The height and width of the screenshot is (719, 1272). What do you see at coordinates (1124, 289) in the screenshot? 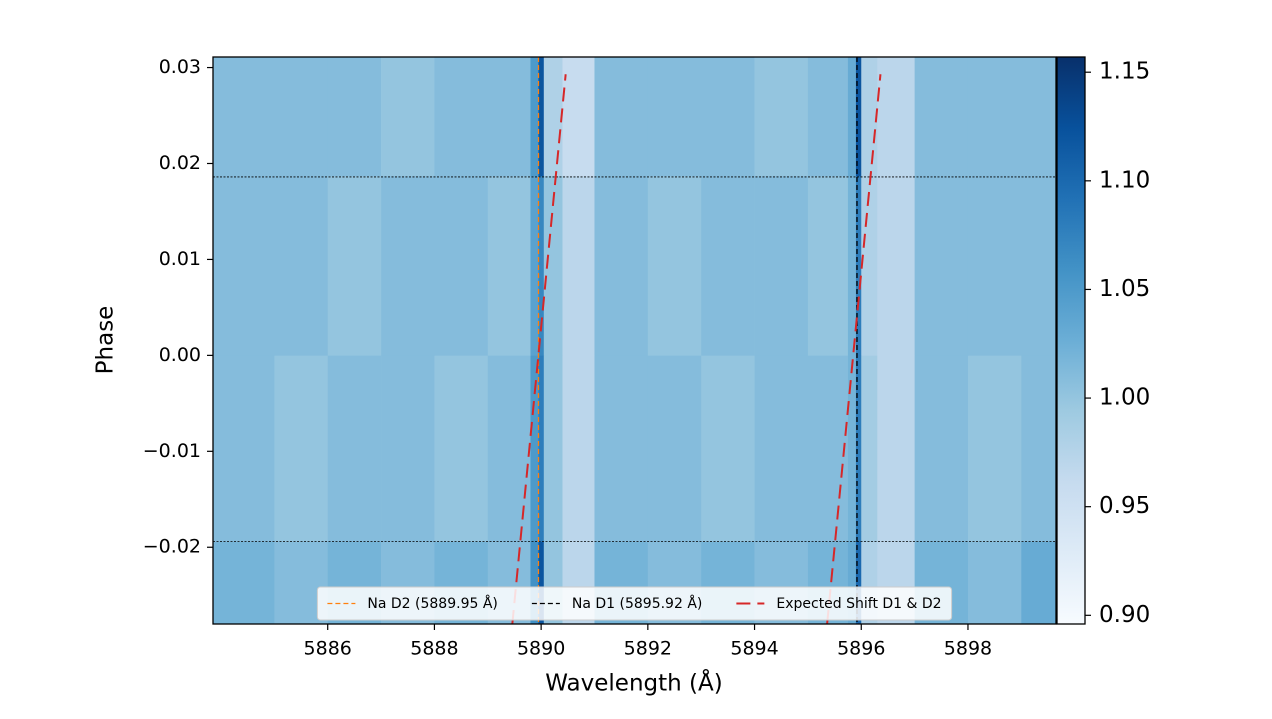
I see `colorbar-tick-label: 1.05` at bounding box center [1124, 289].